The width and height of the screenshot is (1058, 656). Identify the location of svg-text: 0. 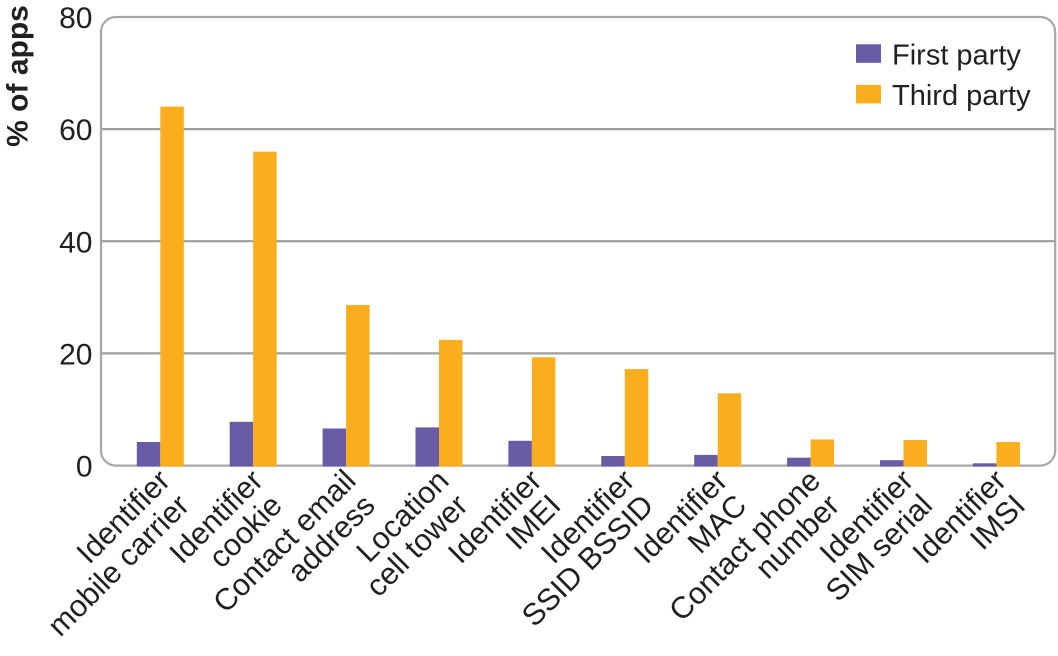
(84, 467).